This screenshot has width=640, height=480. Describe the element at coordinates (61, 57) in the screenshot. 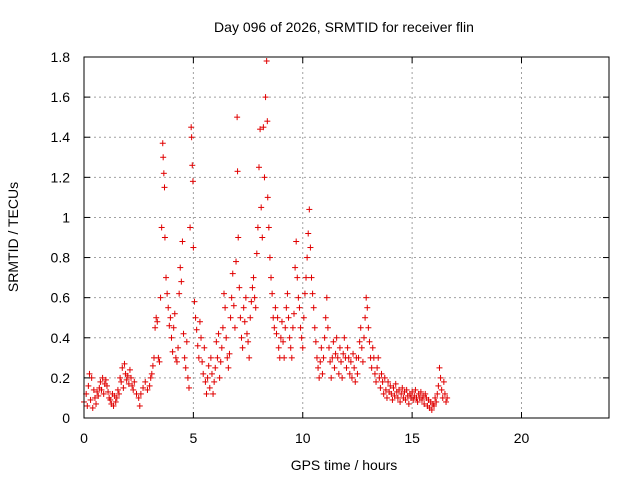

I see `y-tick-label: 1.8` at that location.